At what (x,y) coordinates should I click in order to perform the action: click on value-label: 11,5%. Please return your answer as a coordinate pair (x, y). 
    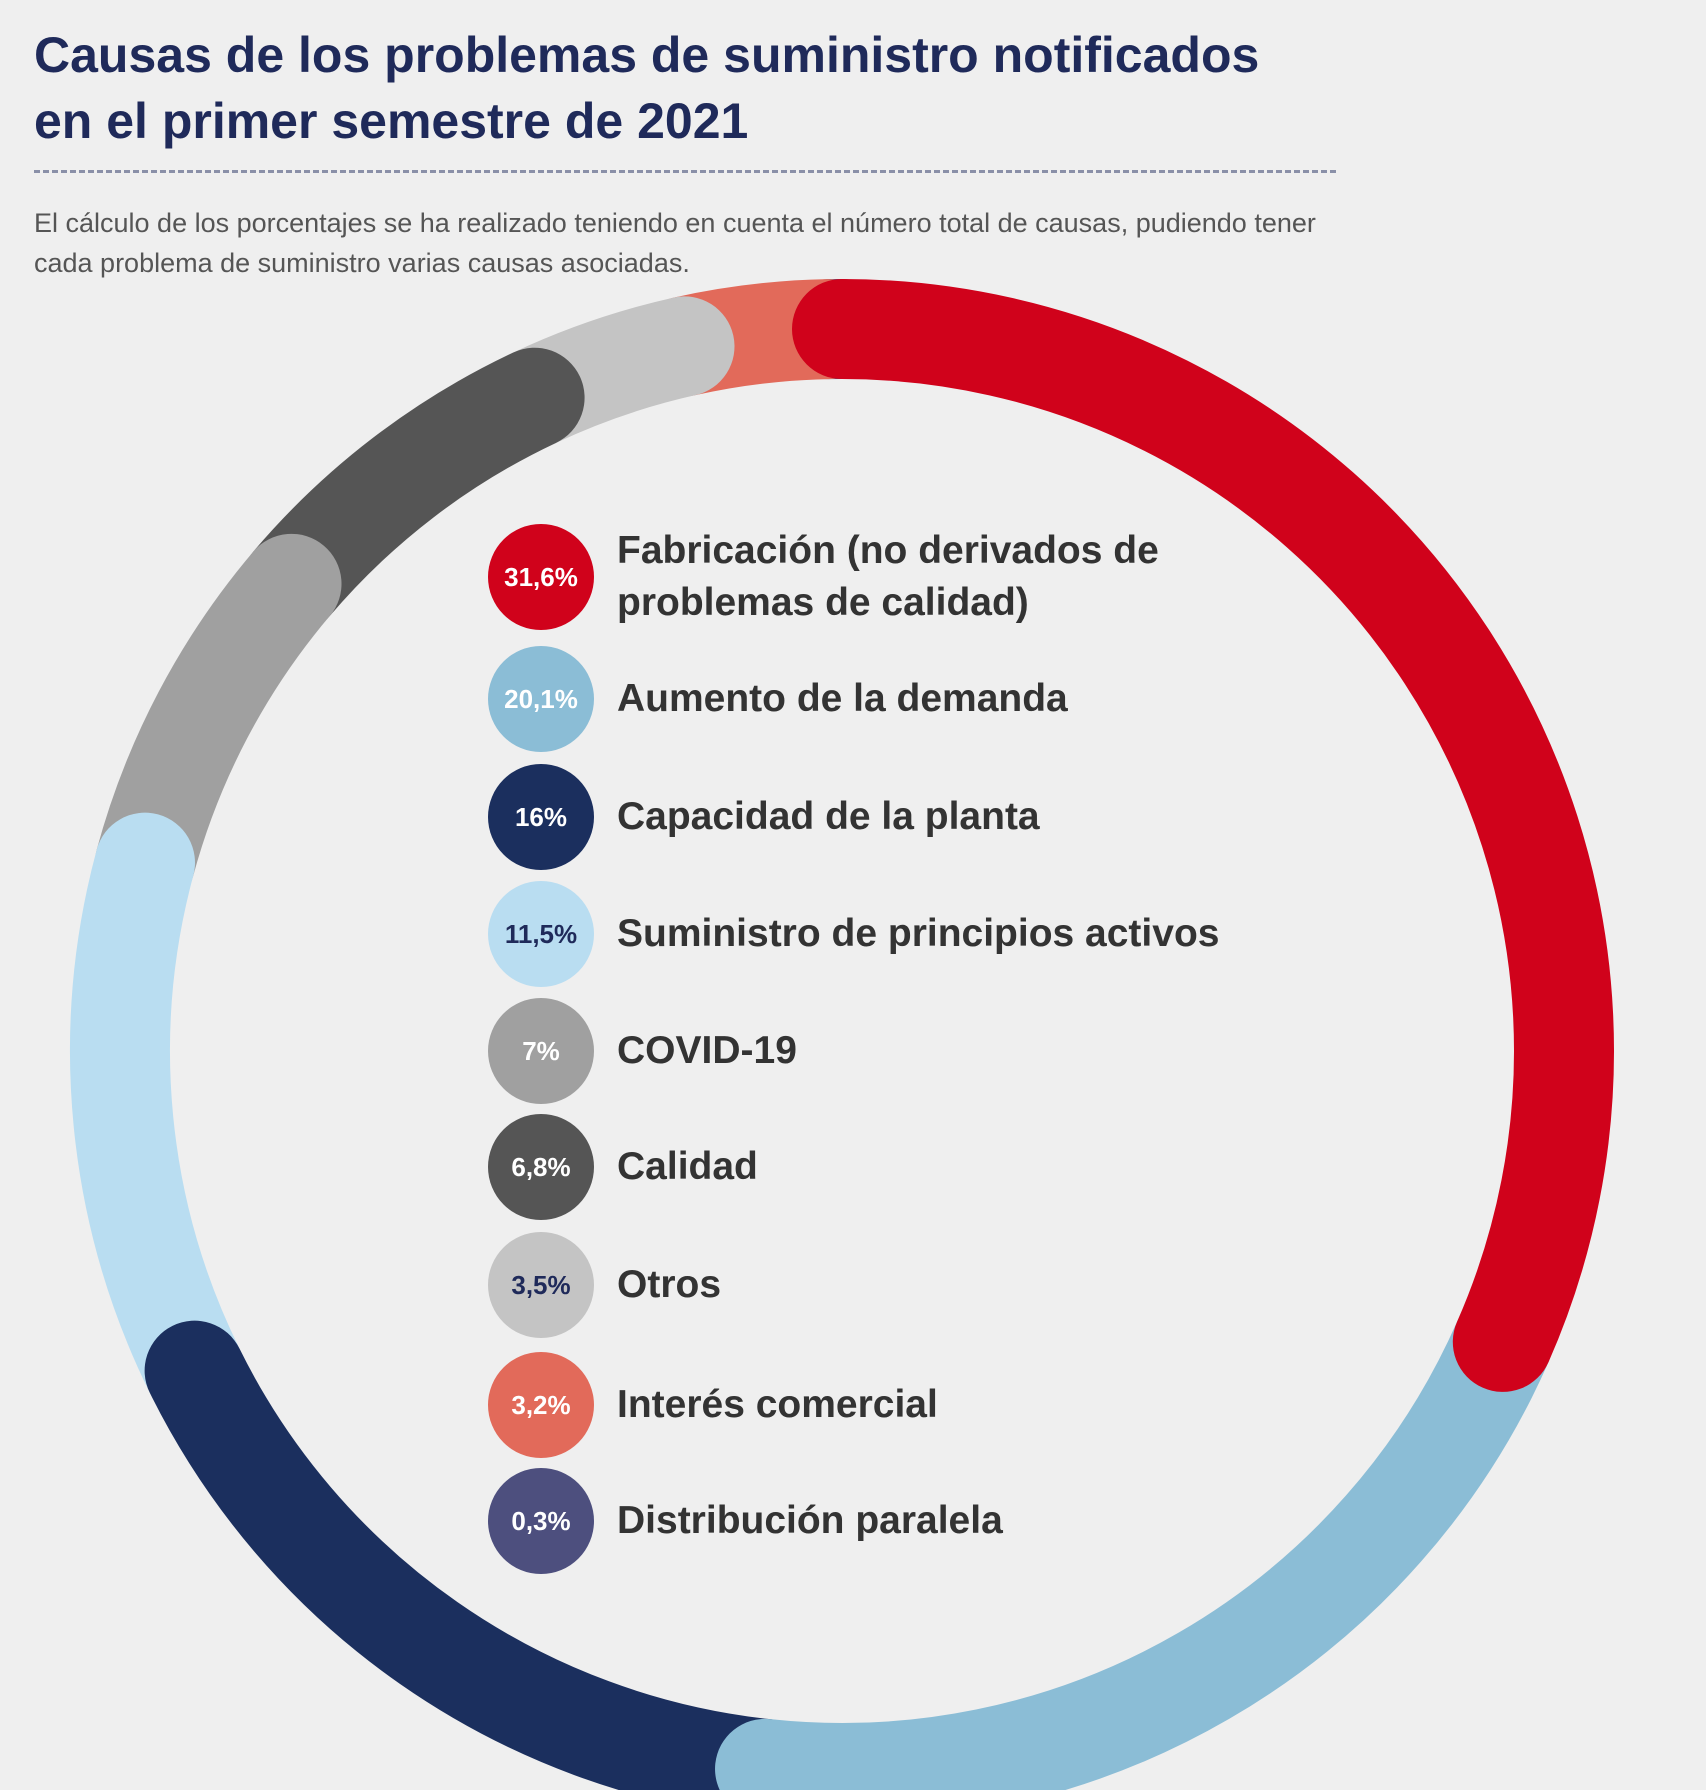
    Looking at the image, I should click on (541, 934).